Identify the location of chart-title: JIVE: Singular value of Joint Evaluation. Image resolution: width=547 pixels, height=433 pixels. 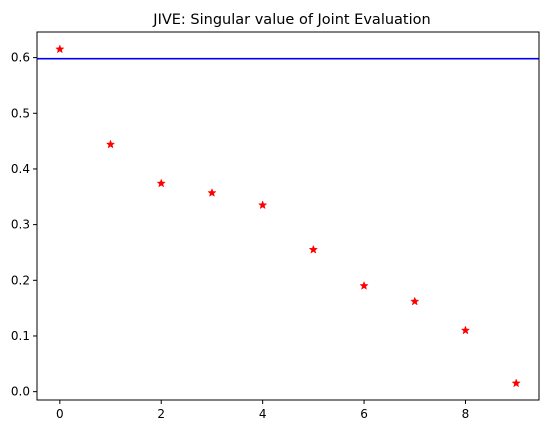
(291, 20).